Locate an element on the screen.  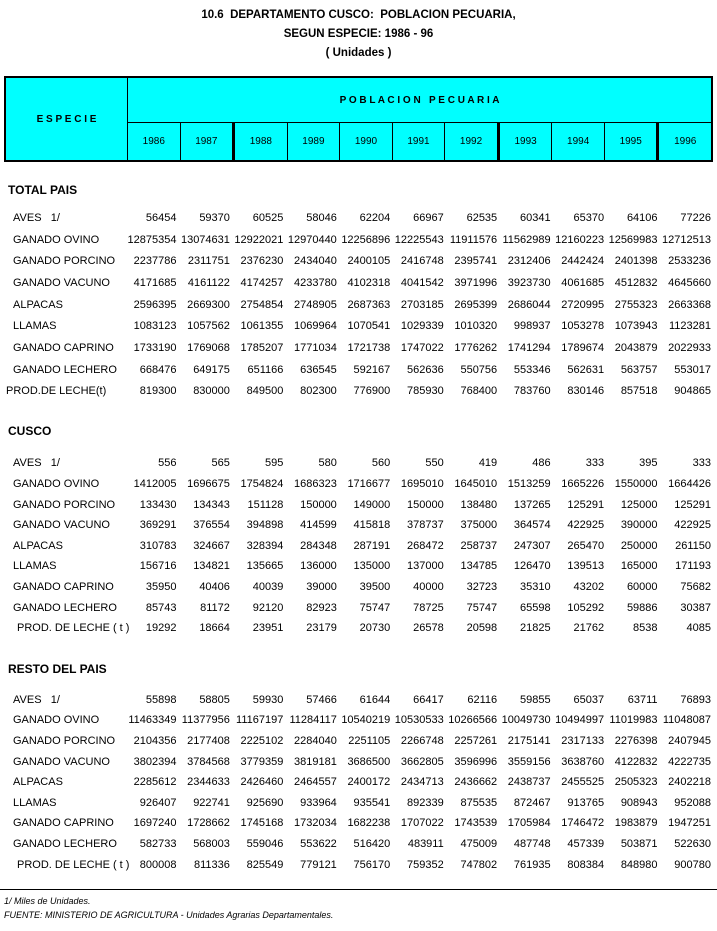
value-cell: 64106 is located at coordinates (642, 217).